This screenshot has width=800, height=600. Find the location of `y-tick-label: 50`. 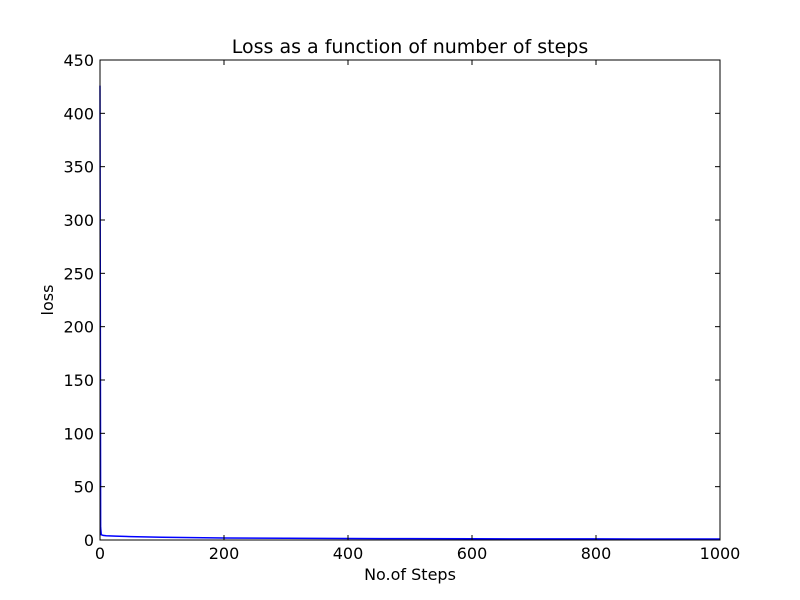

y-tick-label: 50 is located at coordinates (84, 487).